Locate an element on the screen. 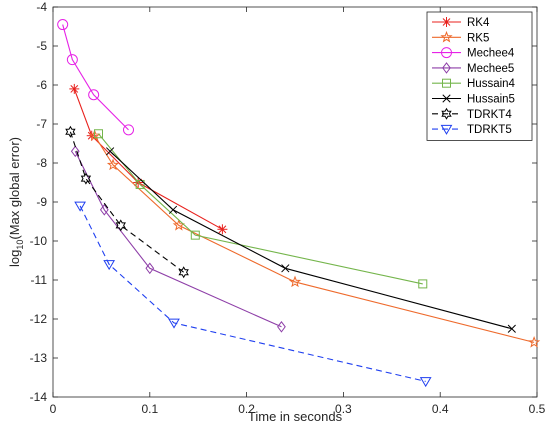  series-tdrkt4 is located at coordinates (127, 202).